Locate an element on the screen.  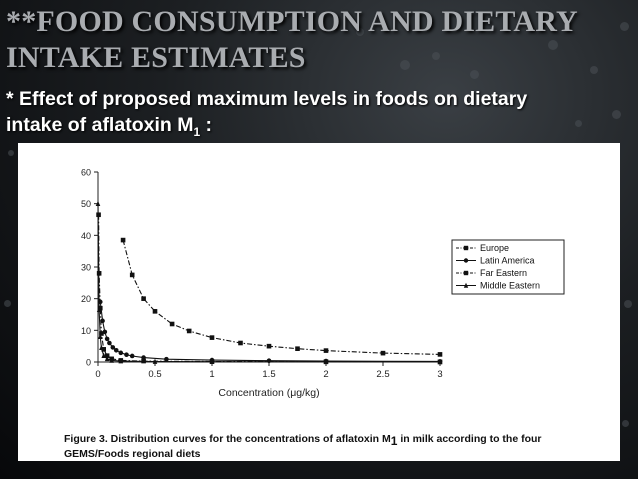
legend-marker-latin-america is located at coordinates (466, 260).